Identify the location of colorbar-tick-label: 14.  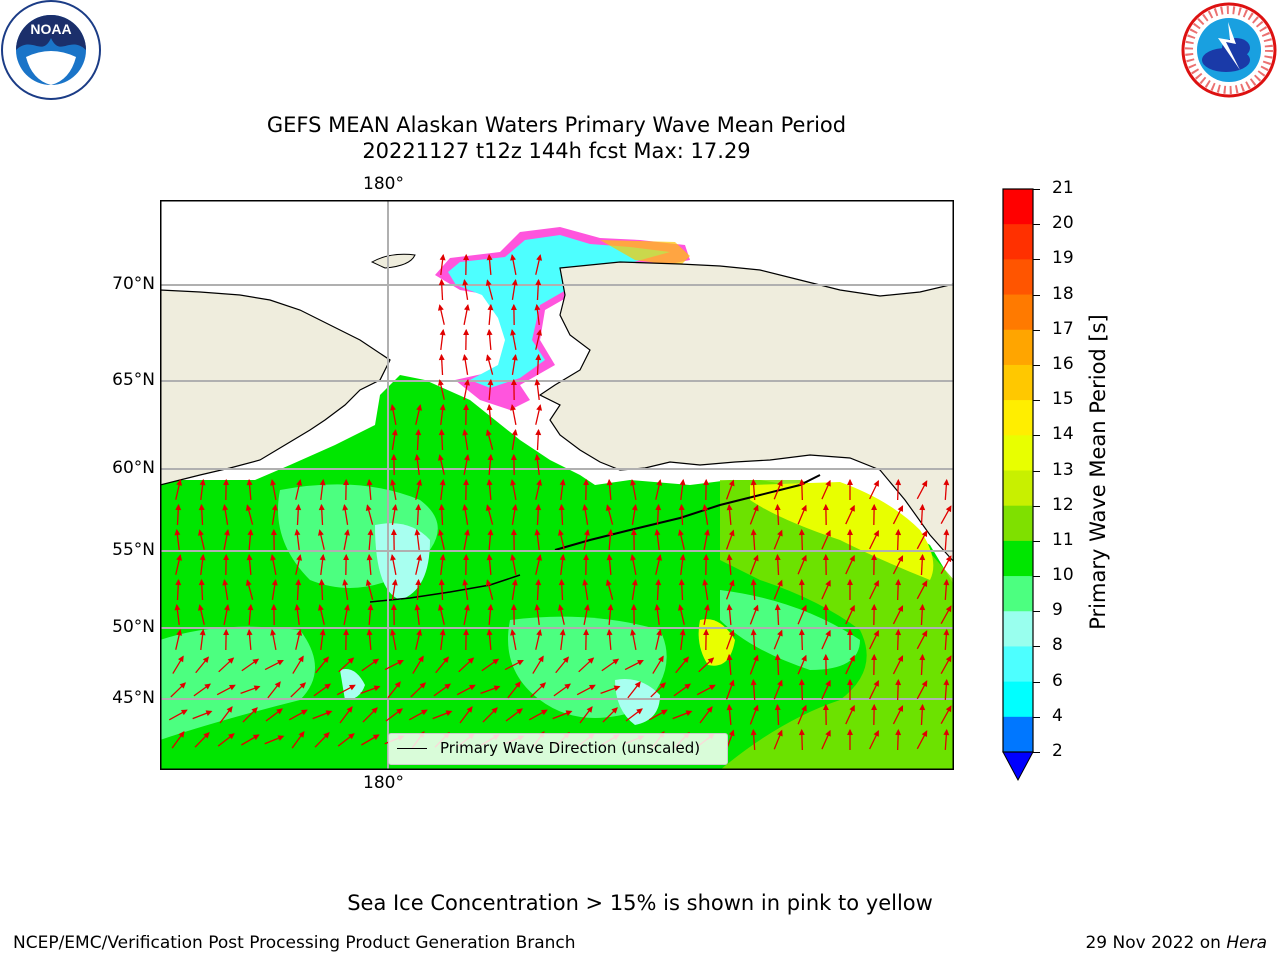
(1063, 434).